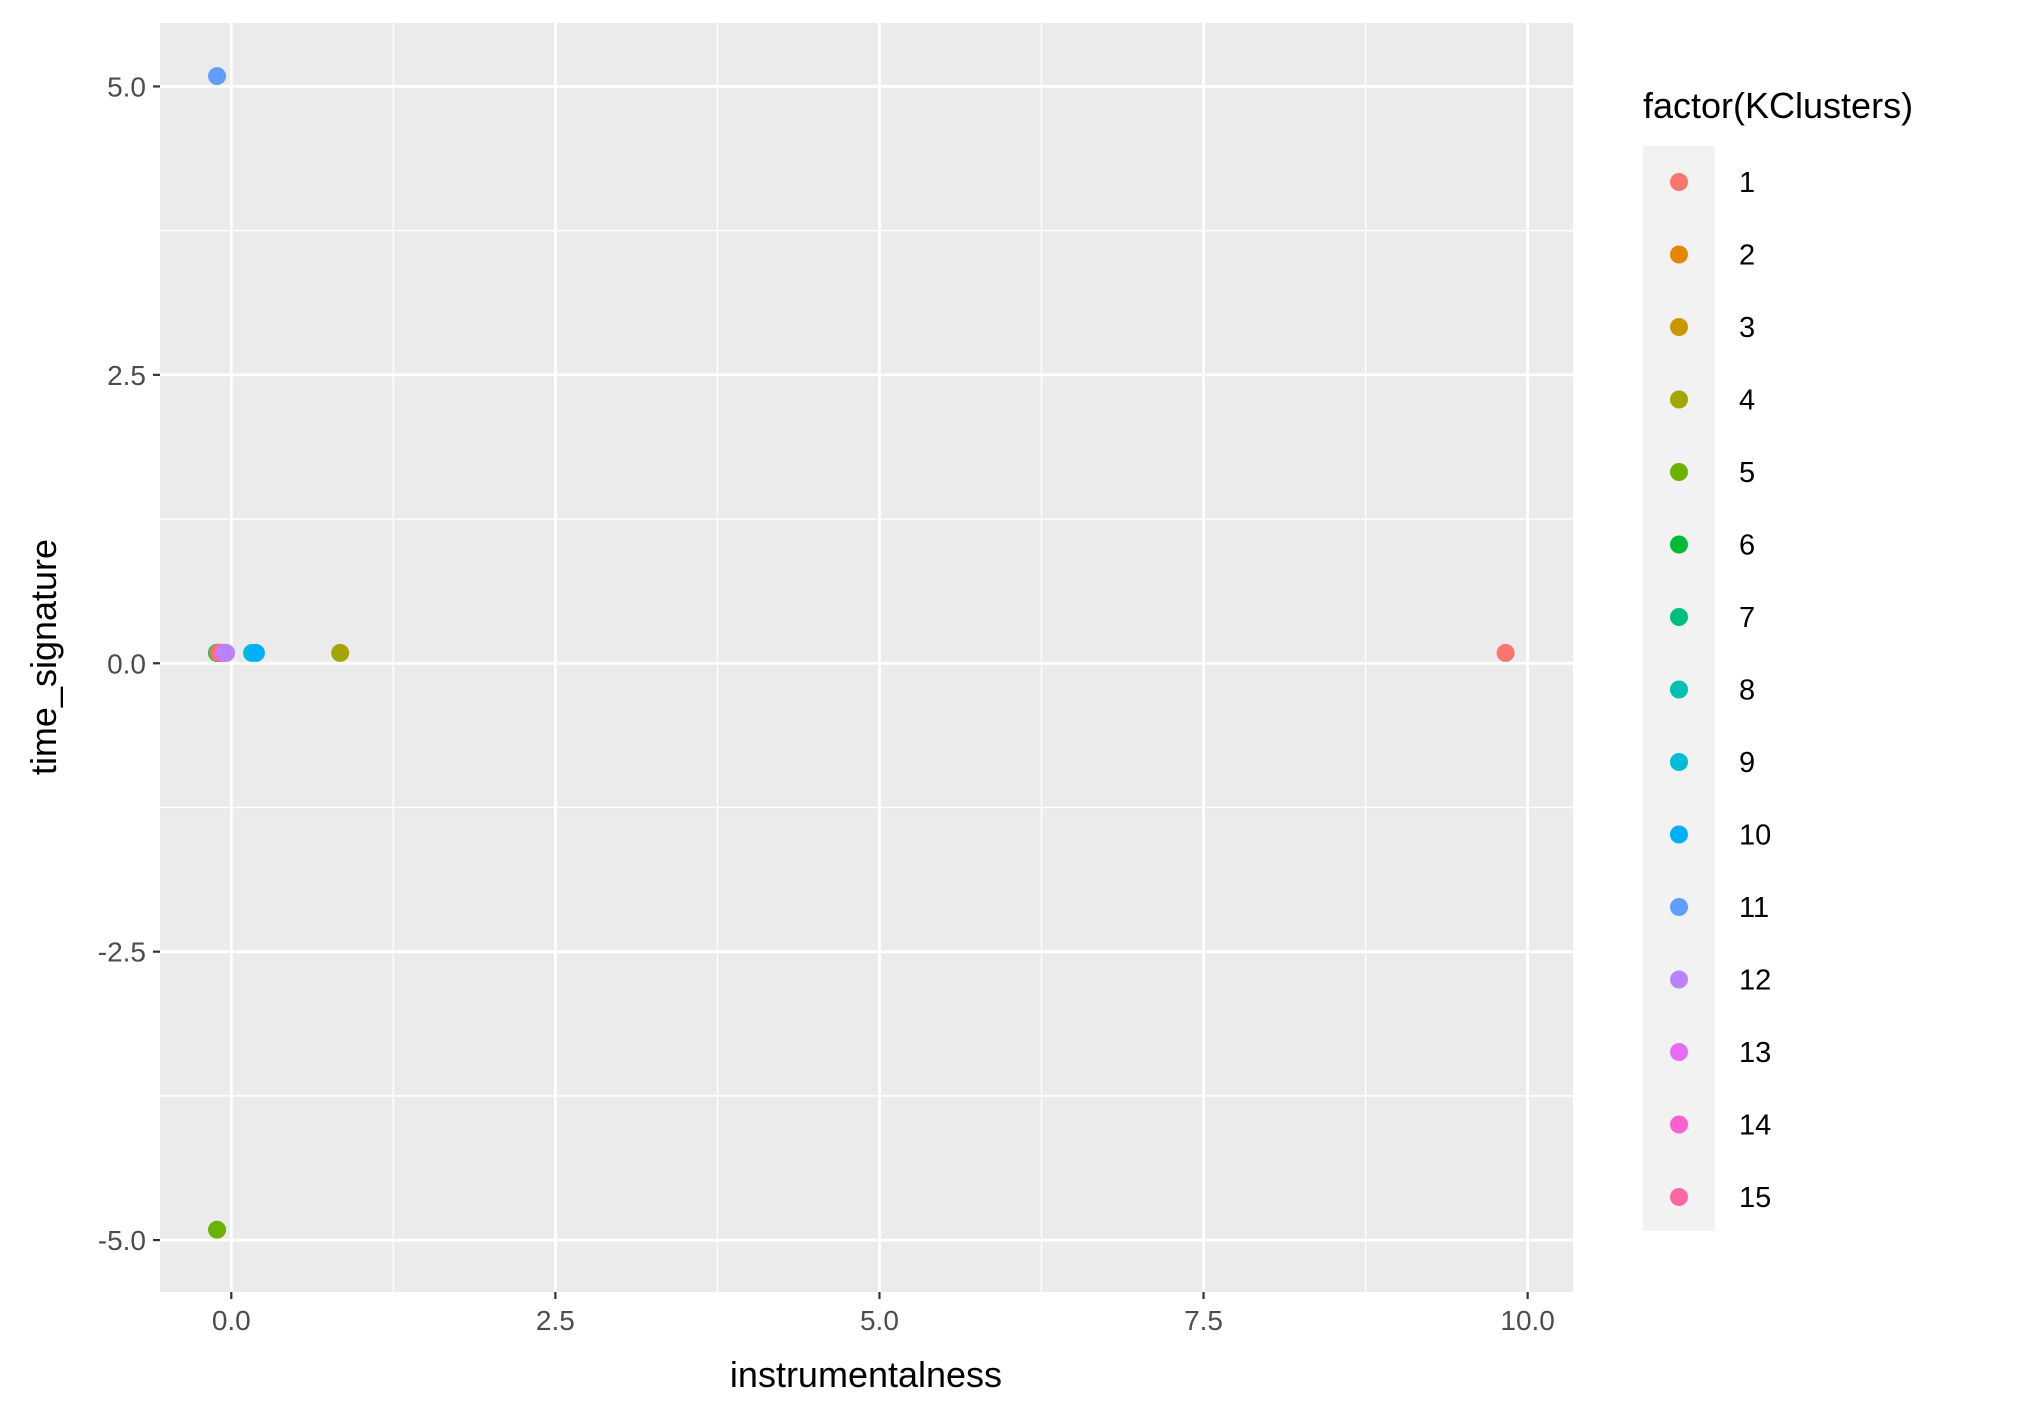  Describe the element at coordinates (1754, 908) in the screenshot. I see `legend-label-11: 11` at that location.